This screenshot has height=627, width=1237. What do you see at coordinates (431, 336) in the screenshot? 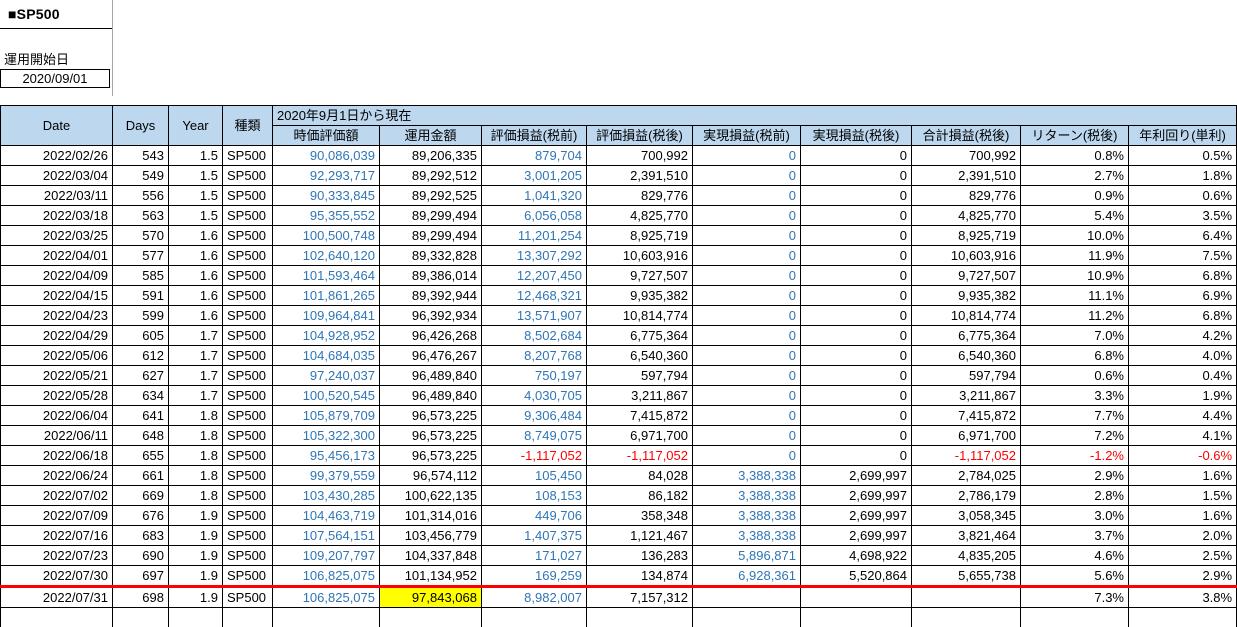
I see `cell-invested-amount: 96,426,268` at bounding box center [431, 336].